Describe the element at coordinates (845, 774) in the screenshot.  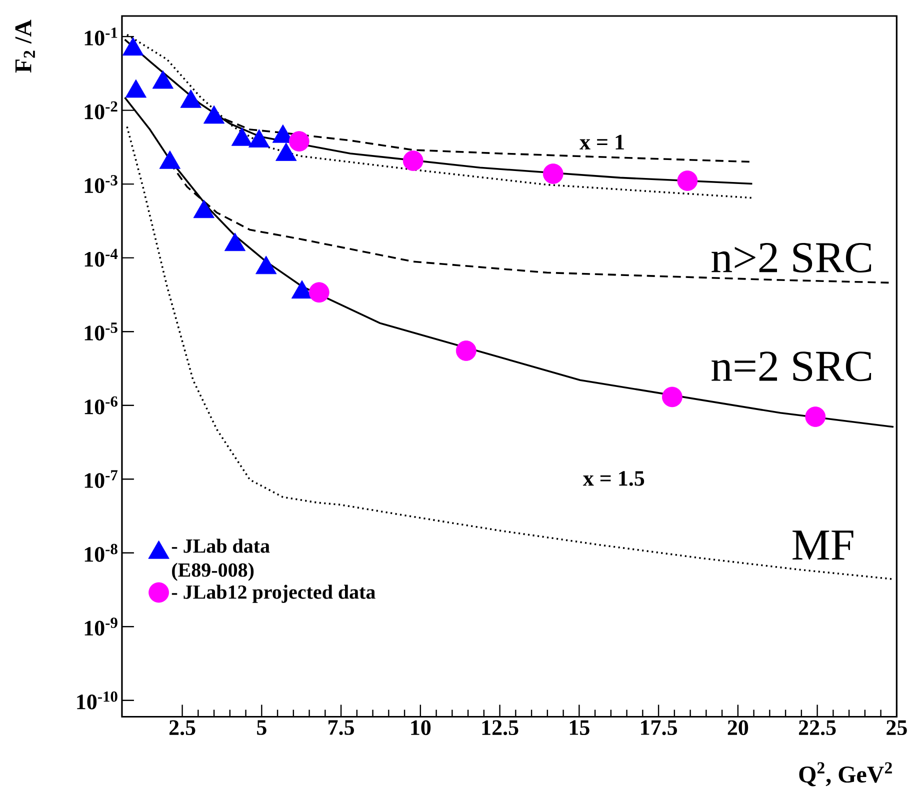
I see `x-axis-title: Q$^{2}$, GeV$^{2}$` at that location.